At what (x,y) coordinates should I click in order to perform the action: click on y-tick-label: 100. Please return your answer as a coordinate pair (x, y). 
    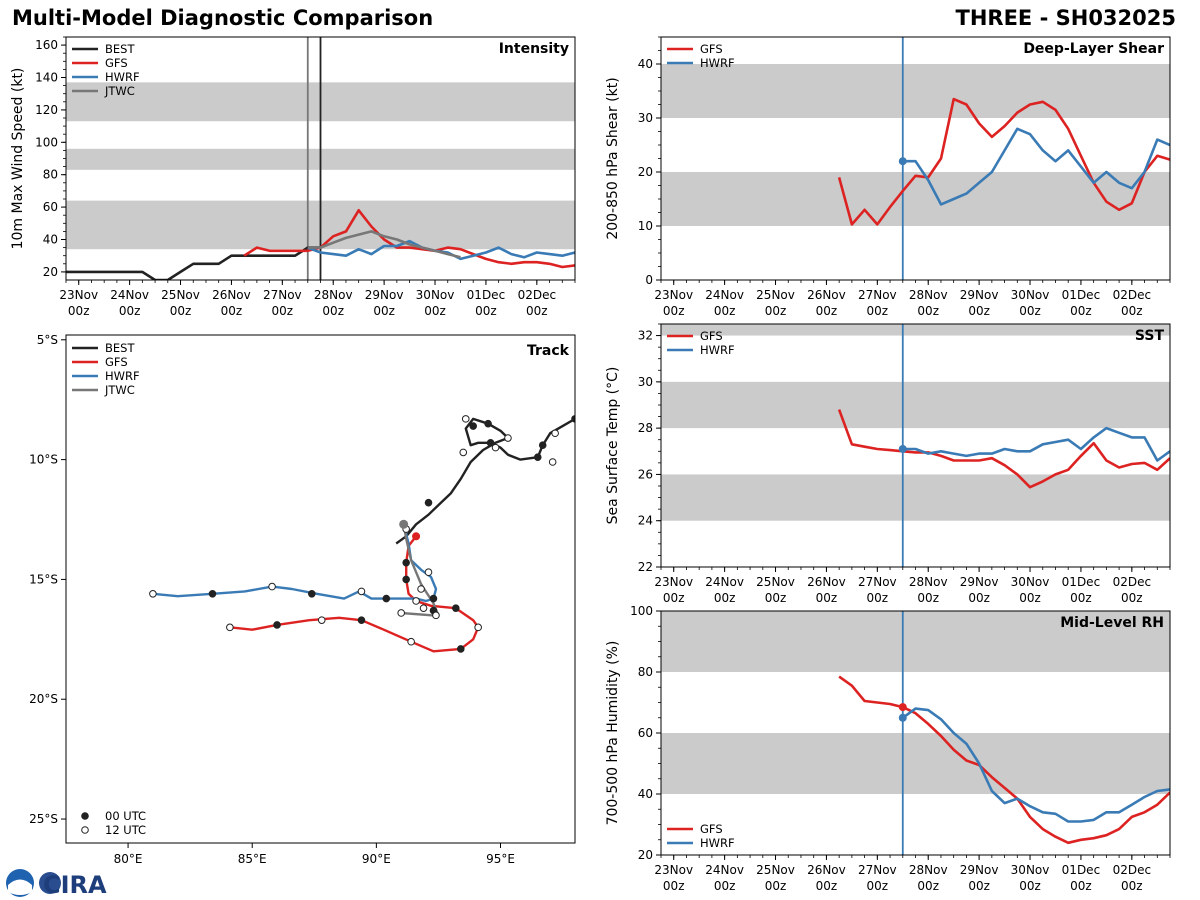
    Looking at the image, I should click on (641, 611).